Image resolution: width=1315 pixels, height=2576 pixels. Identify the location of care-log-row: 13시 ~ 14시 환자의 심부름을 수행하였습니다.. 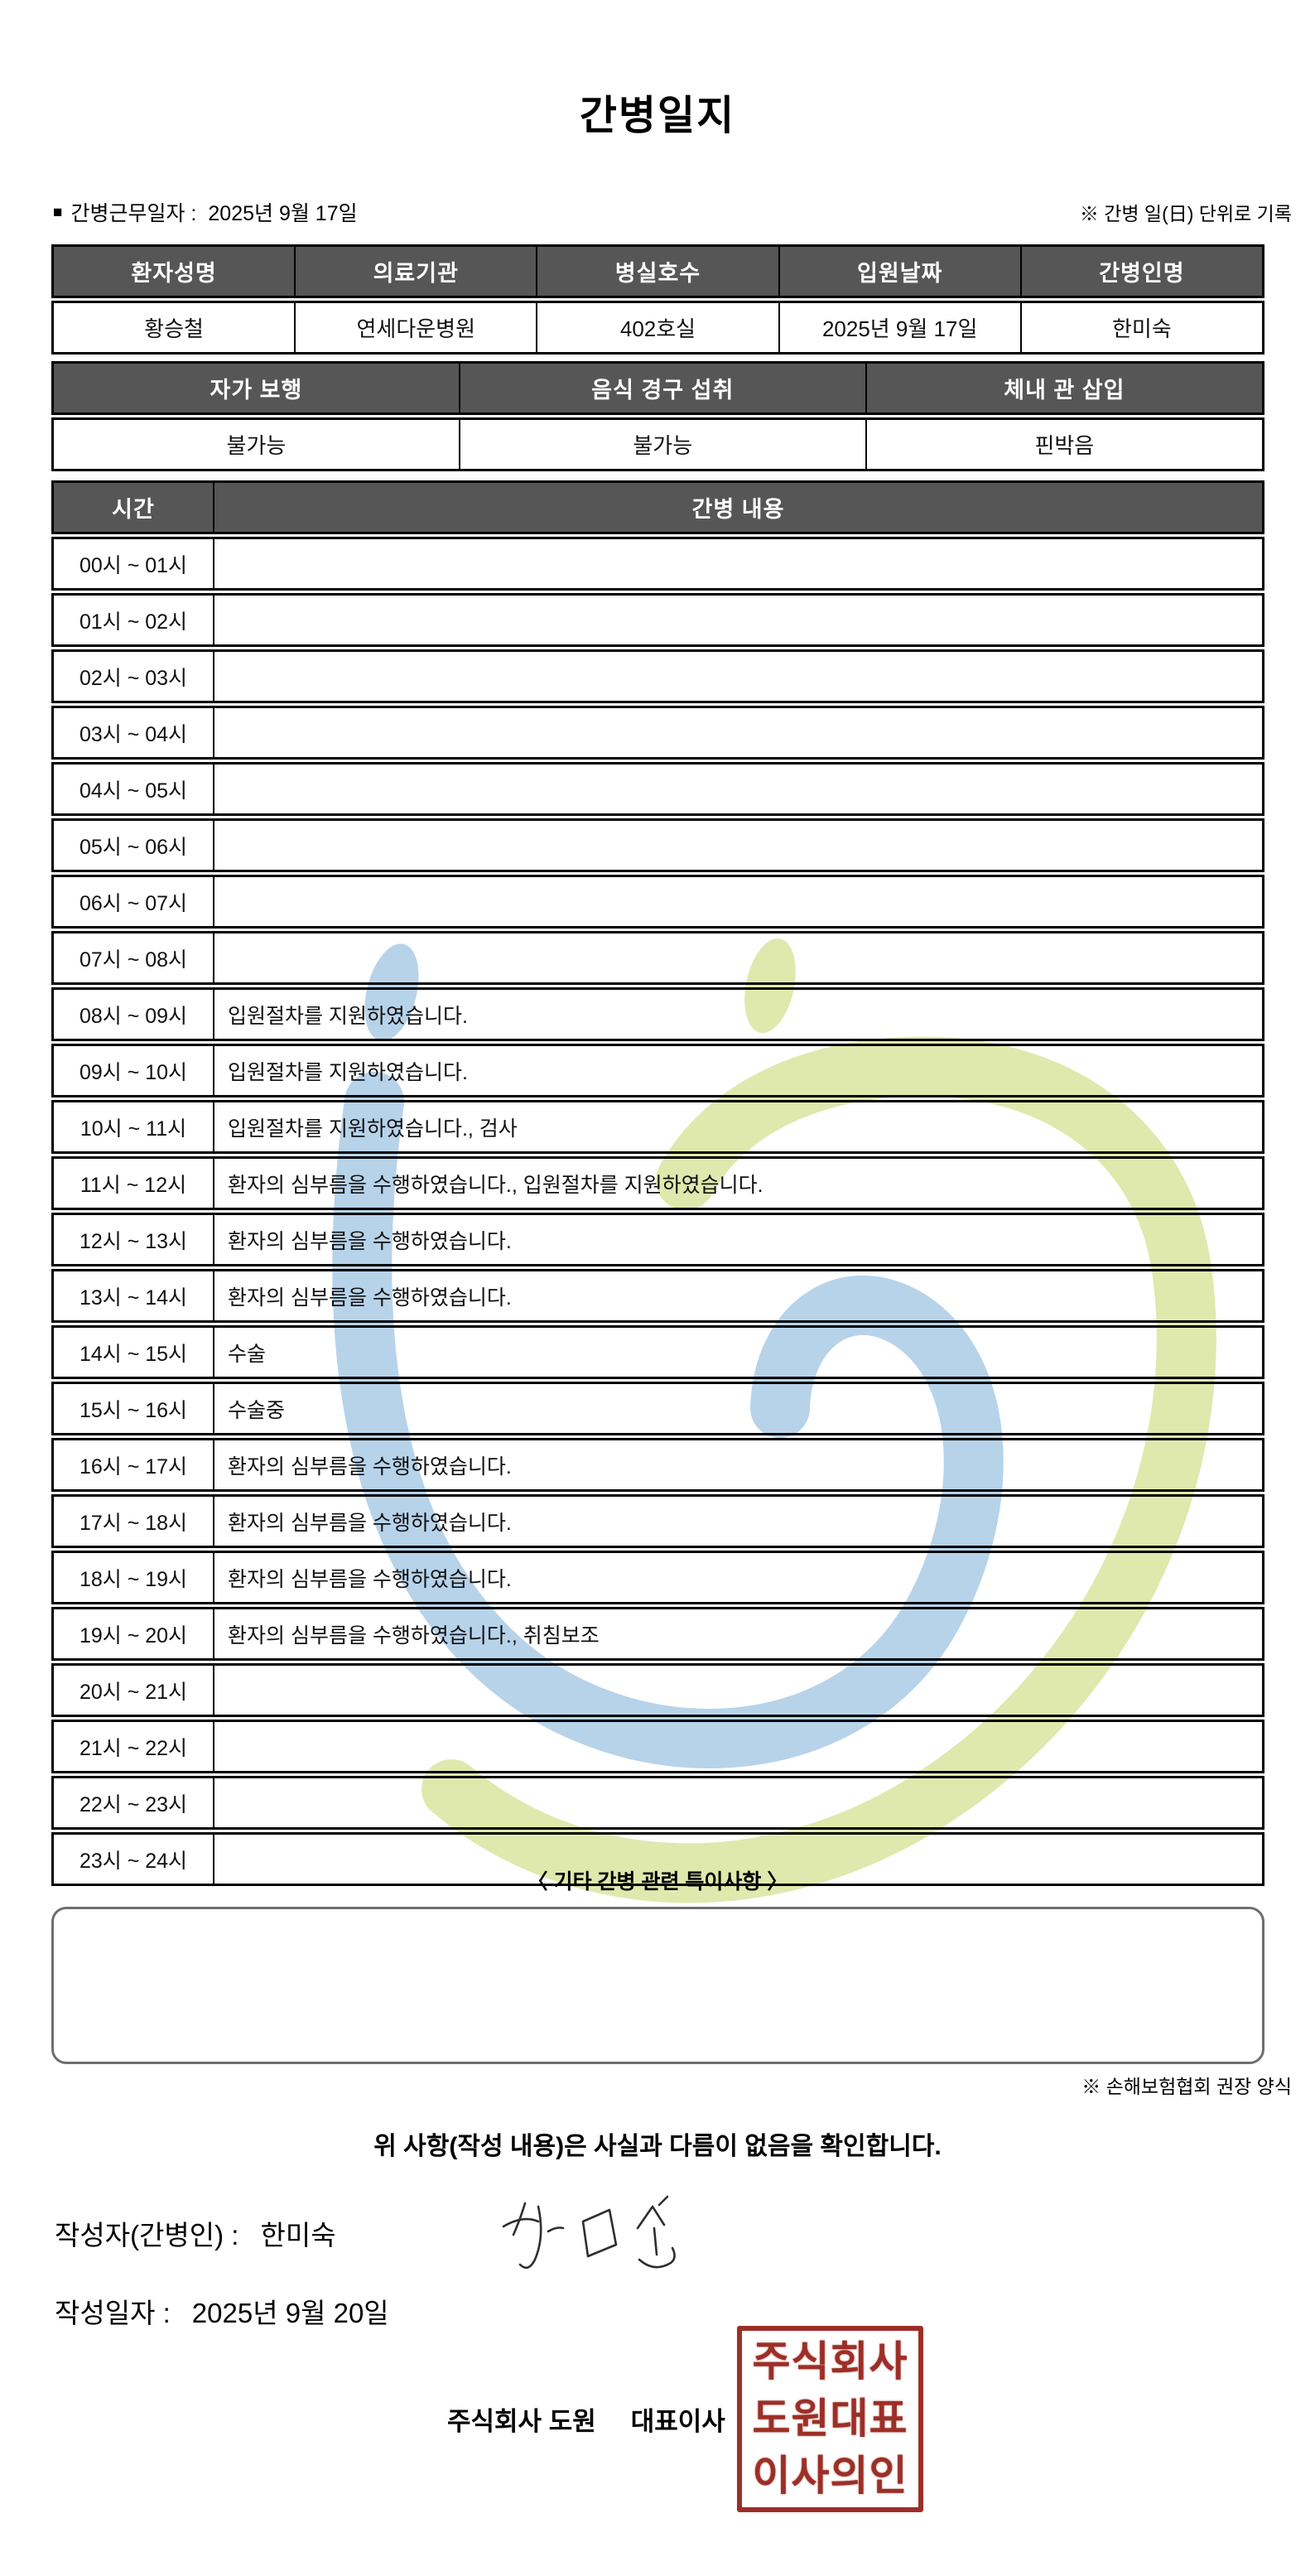
(657, 1296).